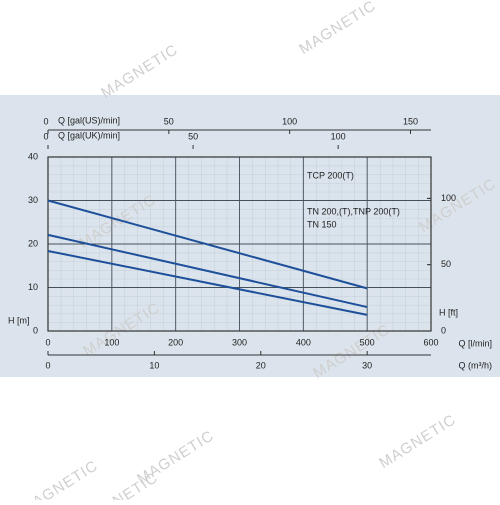 This screenshot has width=500, height=505. What do you see at coordinates (33, 287) in the screenshot?
I see `y-tick-label: 10` at bounding box center [33, 287].